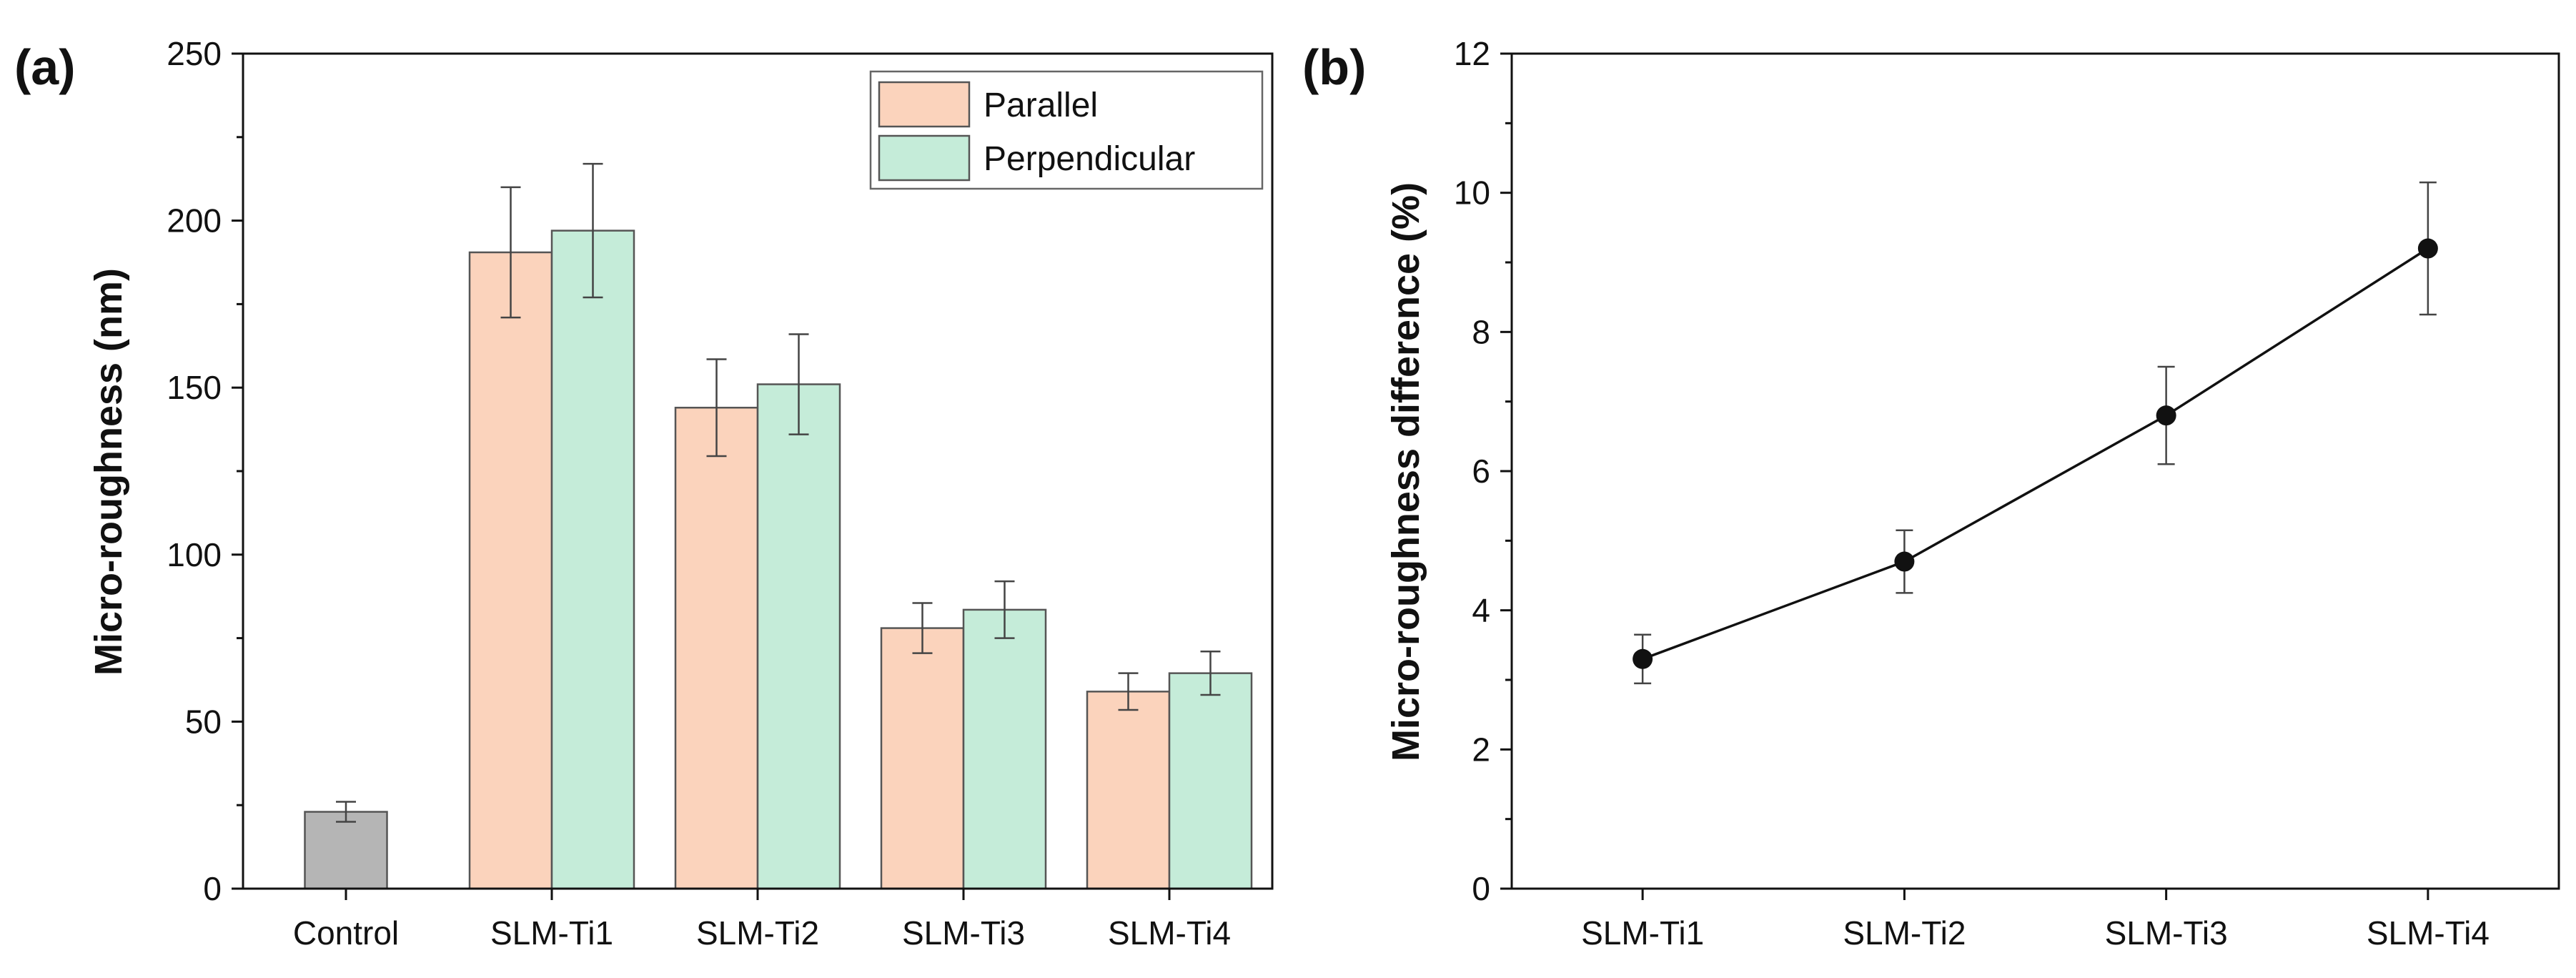  What do you see at coordinates (925, 158) in the screenshot?
I see `legend-swatch-perpendicular` at bounding box center [925, 158].